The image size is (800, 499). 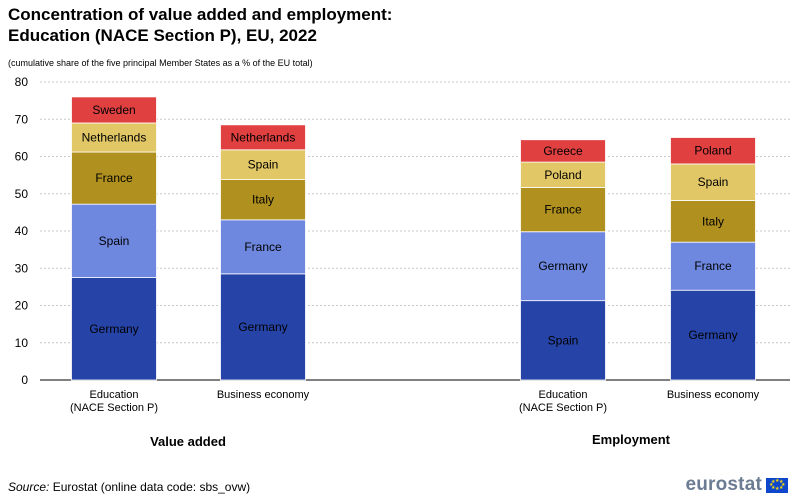 I want to click on y-tick-label: 40, so click(x=22, y=231).